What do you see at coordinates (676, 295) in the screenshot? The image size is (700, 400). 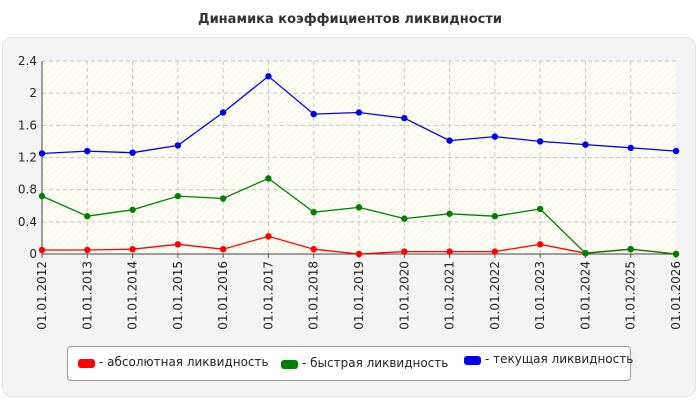 I see `x-tick-label: 01.01.2026` at bounding box center [676, 295].